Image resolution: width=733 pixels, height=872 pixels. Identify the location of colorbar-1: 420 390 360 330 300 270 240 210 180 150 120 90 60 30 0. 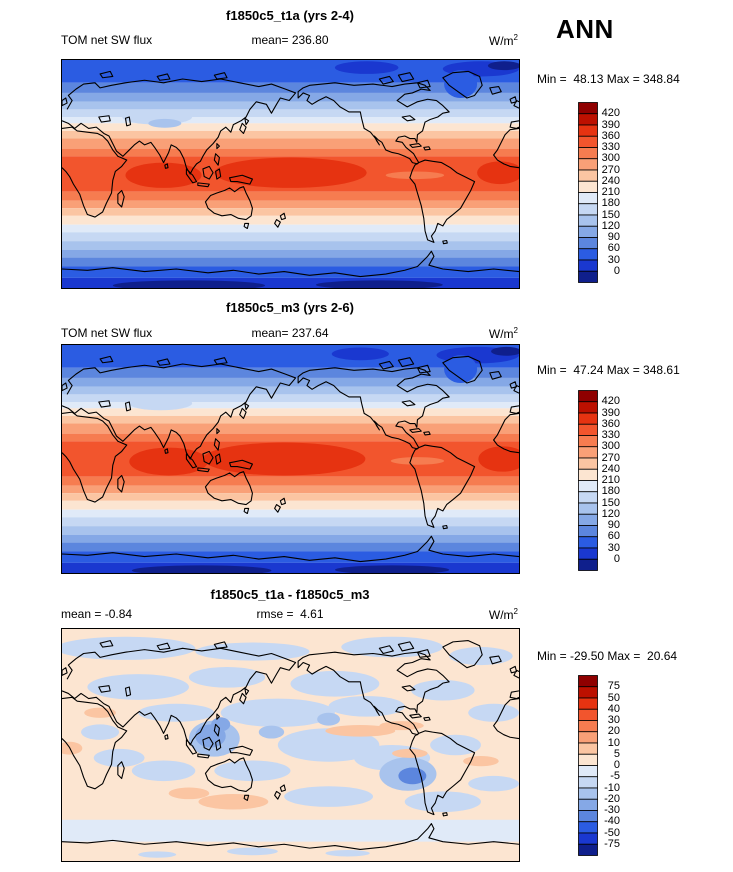
(610, 193).